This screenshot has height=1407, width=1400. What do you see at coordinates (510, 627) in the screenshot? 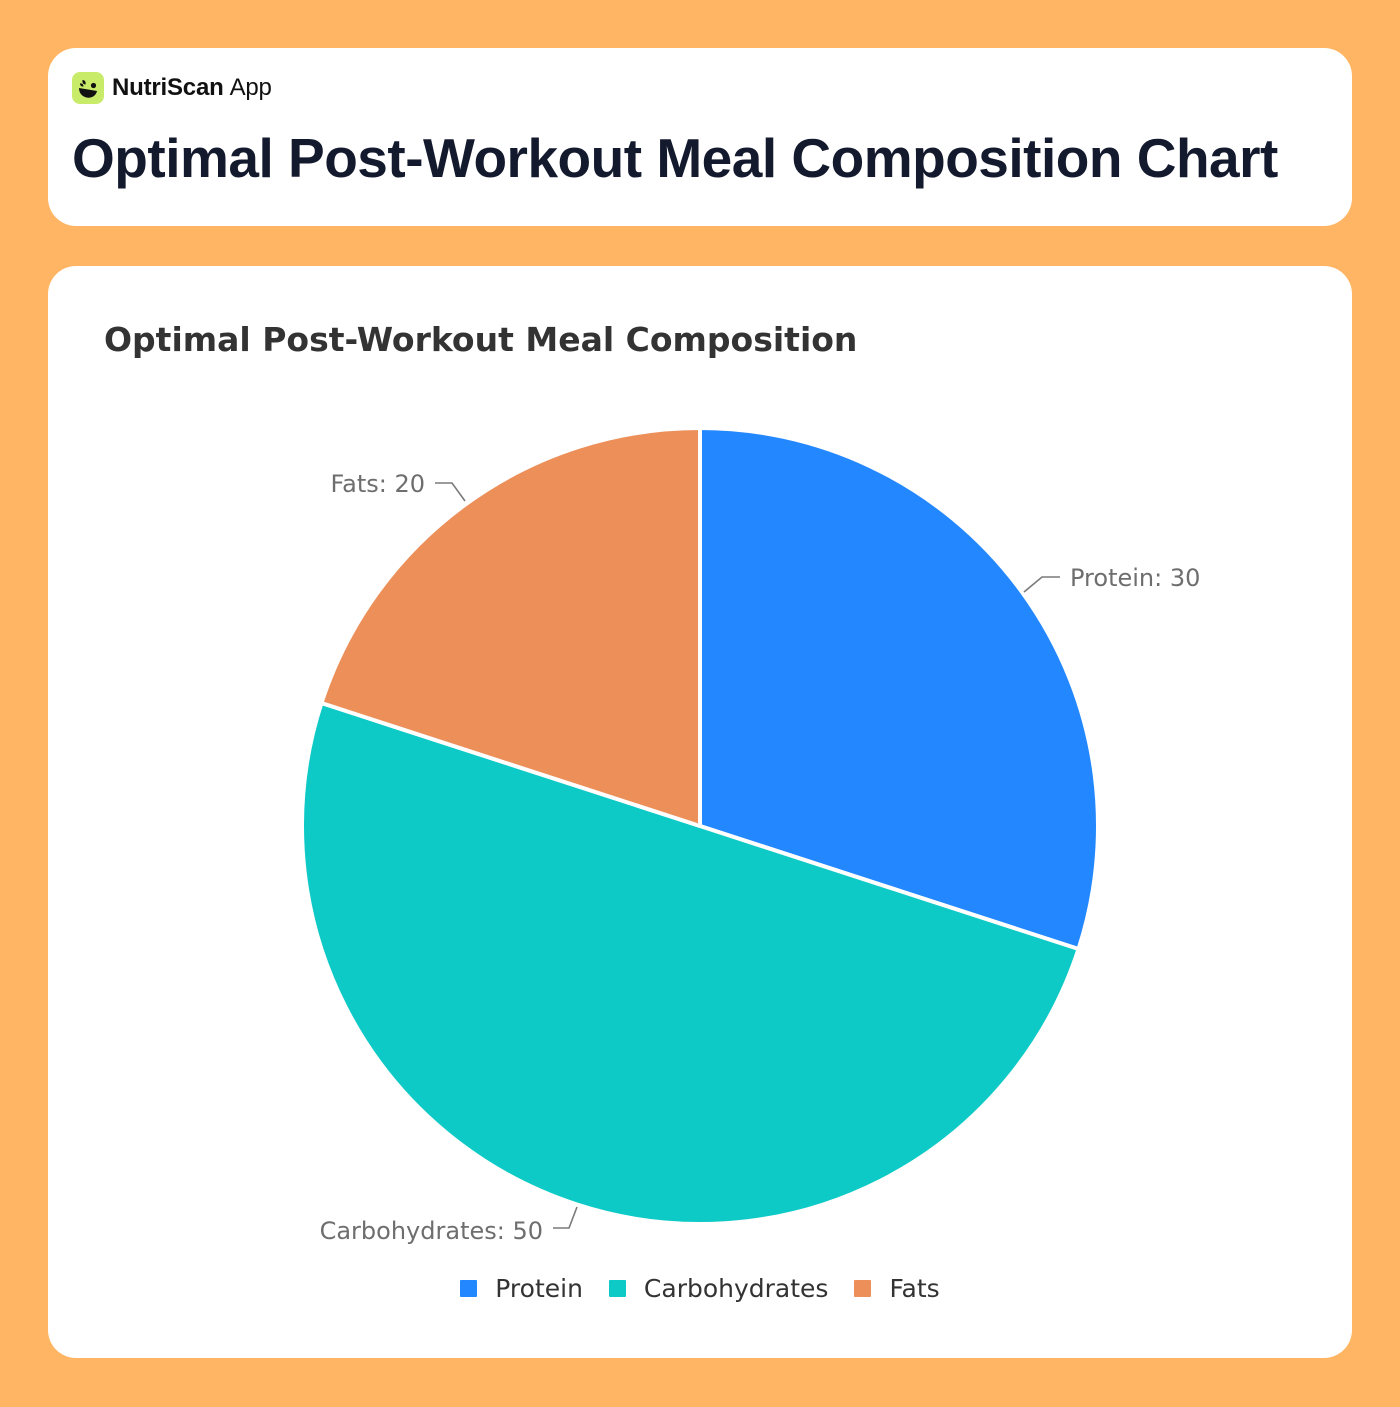
I see `pie-slice-fats` at bounding box center [510, 627].